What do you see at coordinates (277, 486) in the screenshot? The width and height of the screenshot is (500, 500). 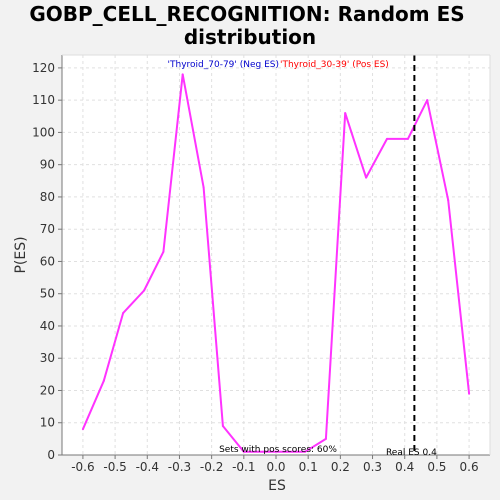 I see `x-axis-label: ES` at bounding box center [277, 486].